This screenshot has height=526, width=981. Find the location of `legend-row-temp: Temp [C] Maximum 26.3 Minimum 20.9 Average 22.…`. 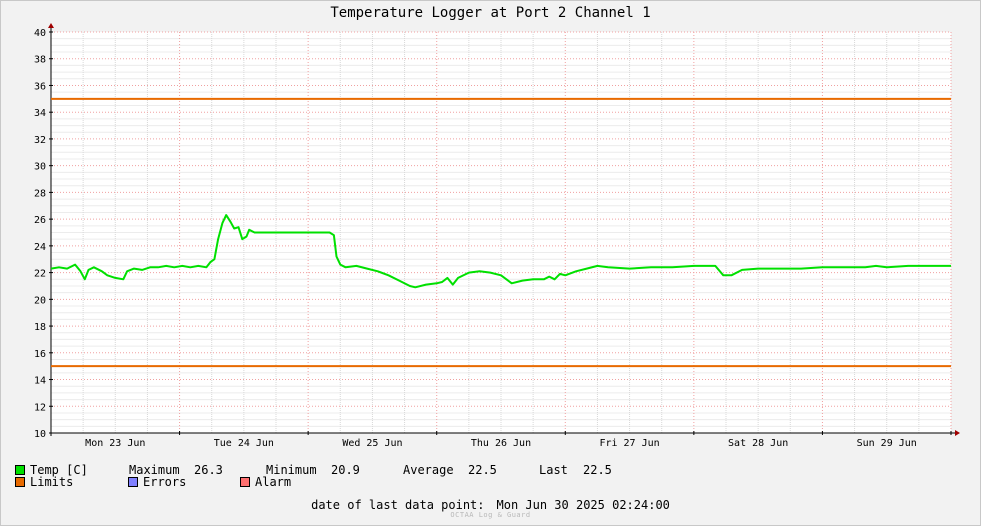

legend-row-temp: Temp [C] Maximum 26.3 Minimum 20.9 Average 22.… is located at coordinates (313, 470).